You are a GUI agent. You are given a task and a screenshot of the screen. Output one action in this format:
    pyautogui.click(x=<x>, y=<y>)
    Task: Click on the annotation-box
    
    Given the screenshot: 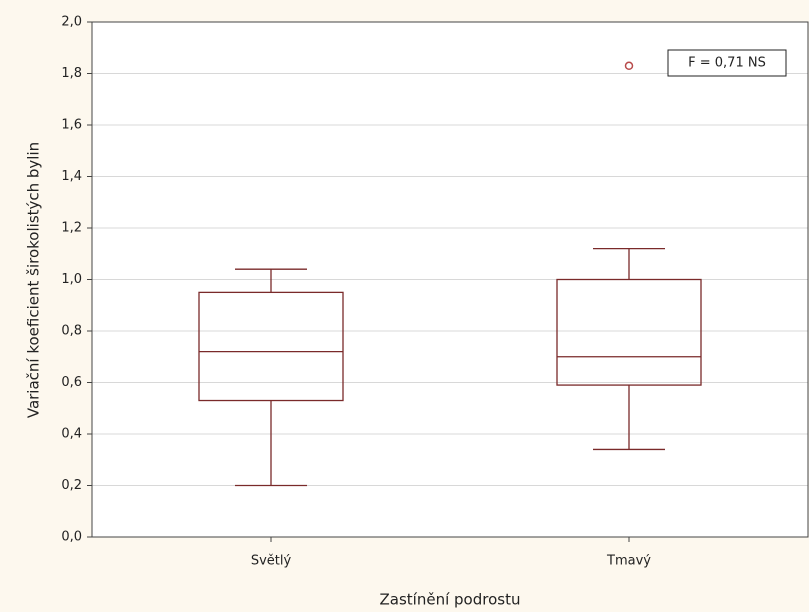 What is the action you would take?
    pyautogui.click(x=727, y=63)
    